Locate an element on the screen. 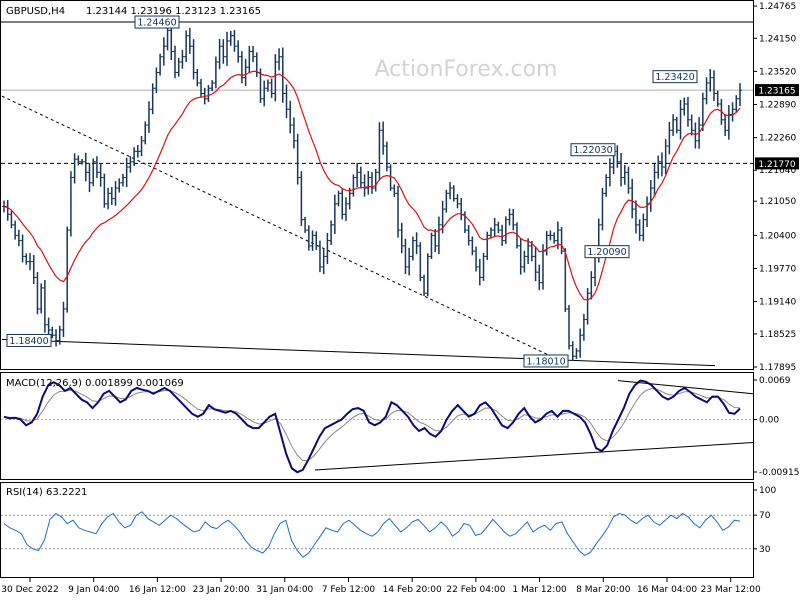 The image size is (800, 604). rsi-tick-label: 30 is located at coordinates (765, 550).